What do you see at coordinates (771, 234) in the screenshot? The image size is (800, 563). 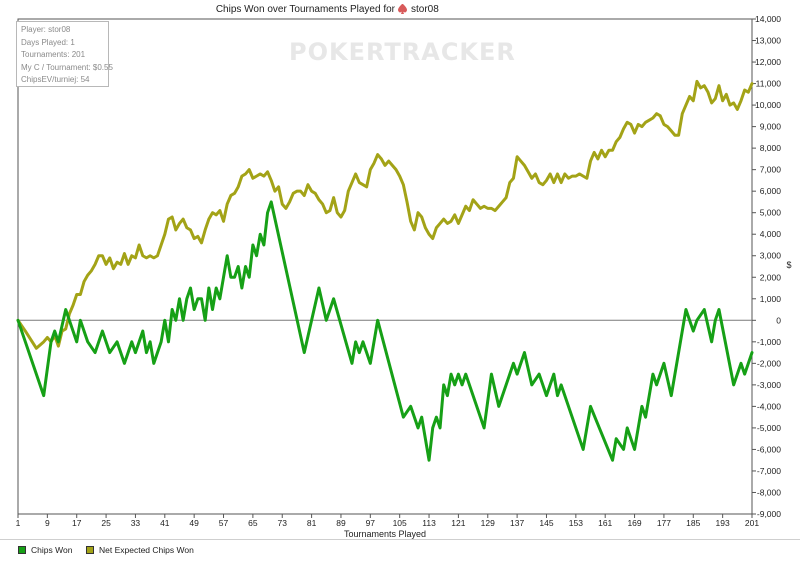 I see `y-tick-label: 4,000` at bounding box center [771, 234].